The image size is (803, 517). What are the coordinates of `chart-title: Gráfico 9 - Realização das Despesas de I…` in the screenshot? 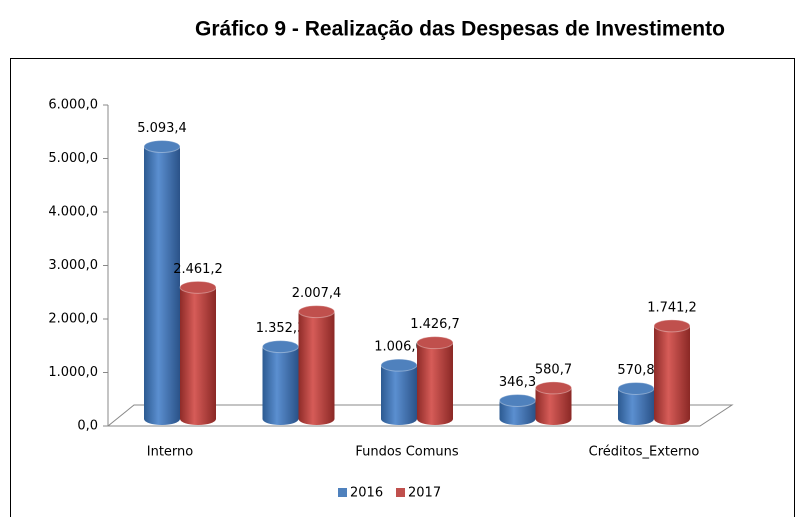 It's located at (460, 29).